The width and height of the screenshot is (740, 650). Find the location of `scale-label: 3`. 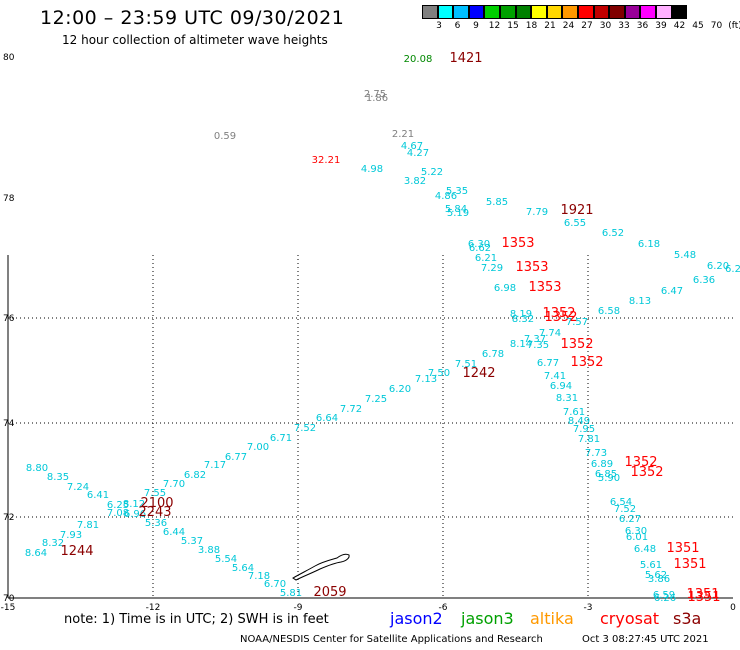

scale-label: 3 is located at coordinates (439, 26).